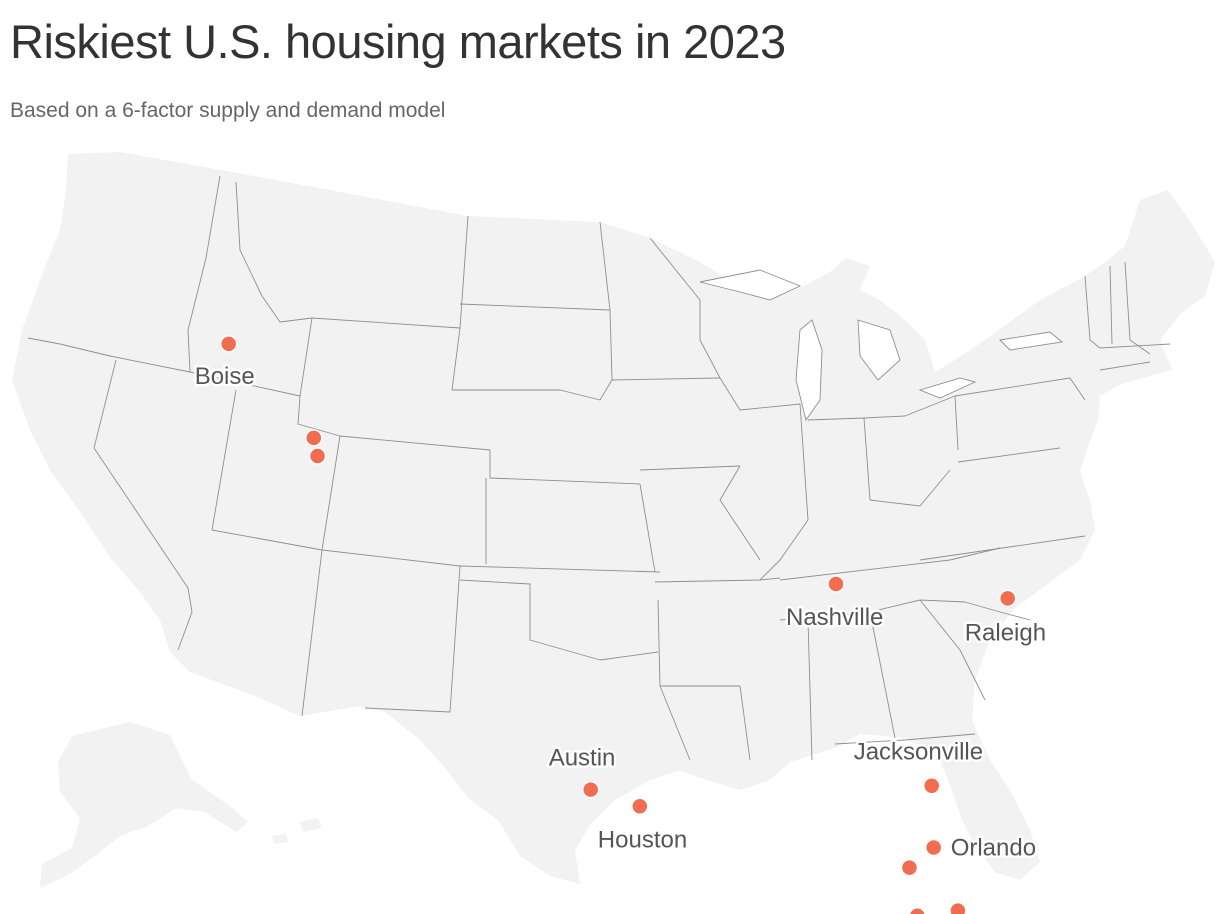 Image resolution: width=1220 pixels, height=914 pixels. Describe the element at coordinates (933, 847) in the screenshot. I see `market-dot-orlando` at that location.